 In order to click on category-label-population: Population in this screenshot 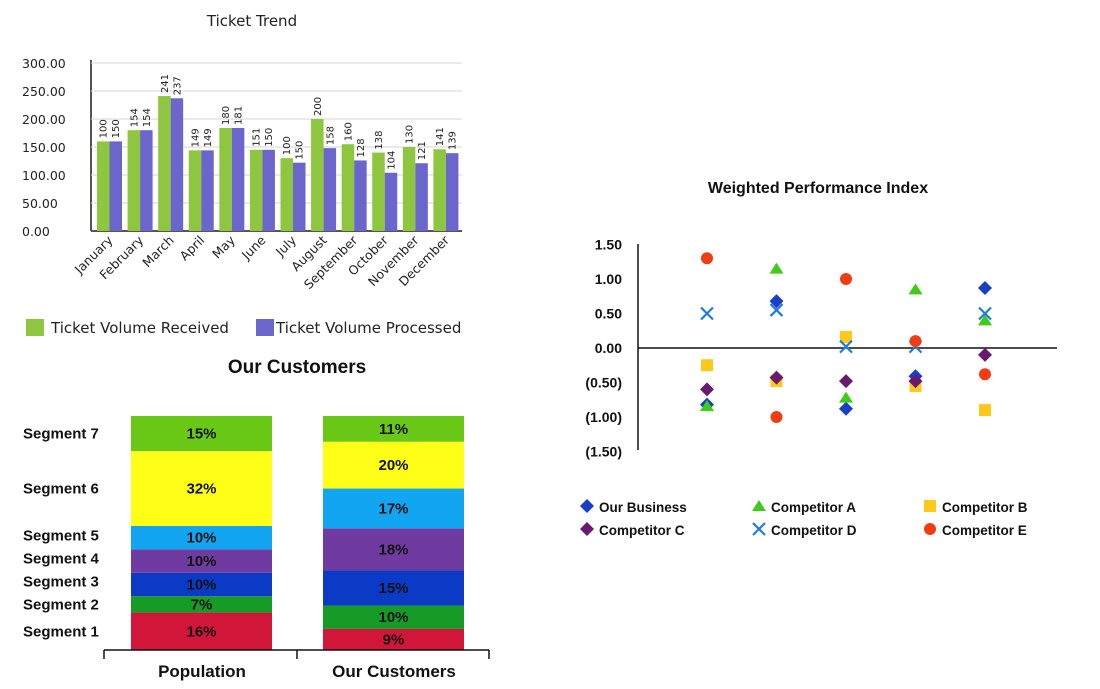, I will do `click(202, 671)`.